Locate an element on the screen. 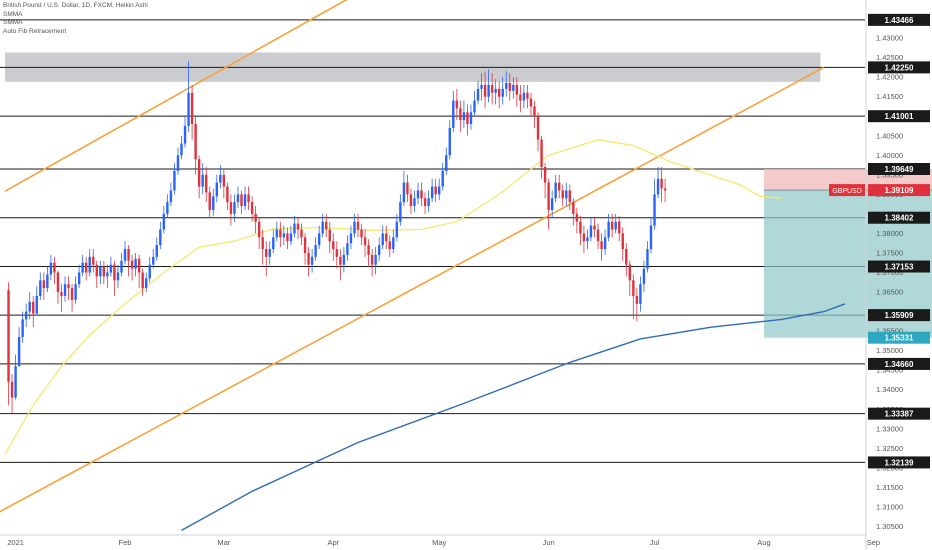  time-tick-label: Jul is located at coordinates (655, 542).